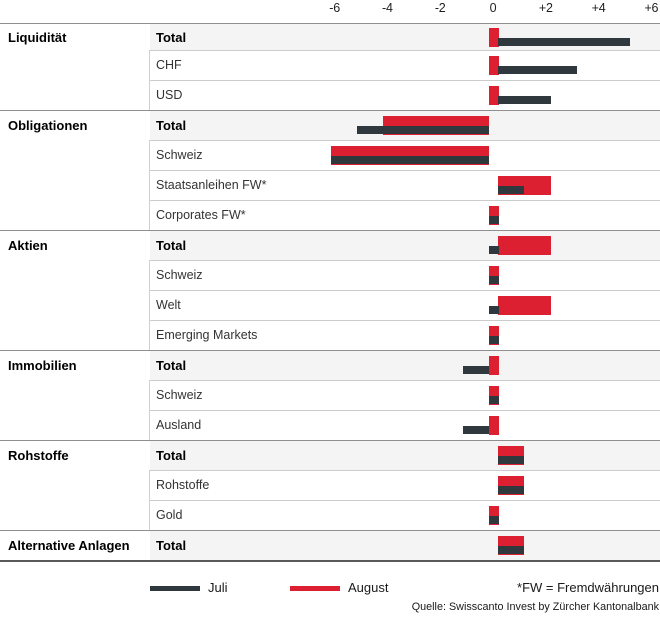 This screenshot has height=620, width=660. What do you see at coordinates (330, 36) in the screenshot?
I see `chart-row-total: Liquidität Total` at bounding box center [330, 36].